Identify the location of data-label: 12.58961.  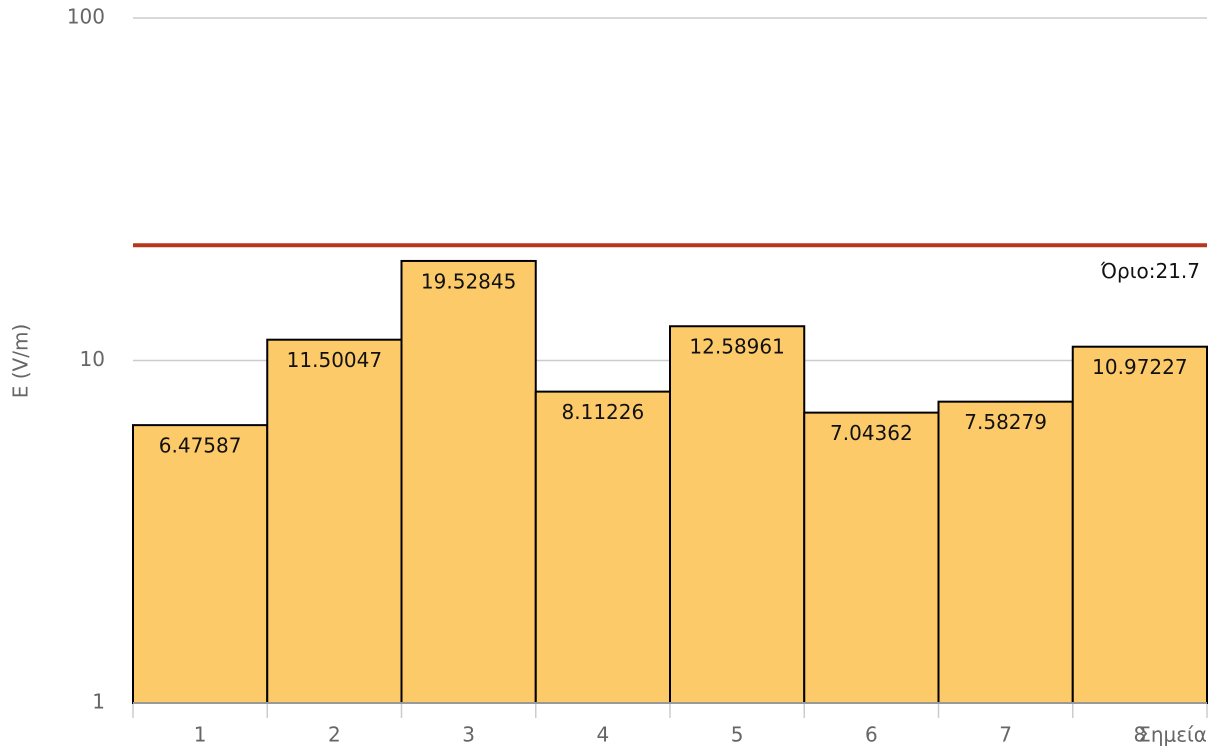
(736, 347).